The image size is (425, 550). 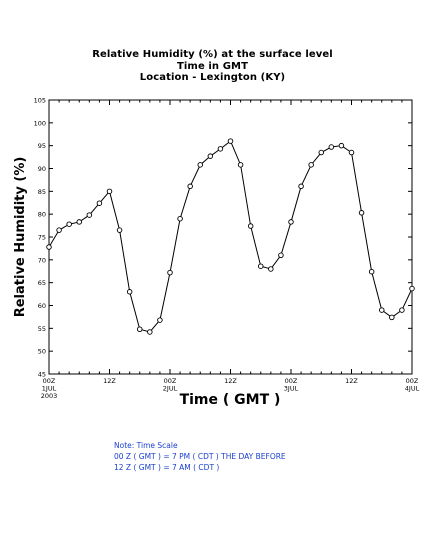 I want to click on y-tick-label: 85, so click(x=42, y=192).